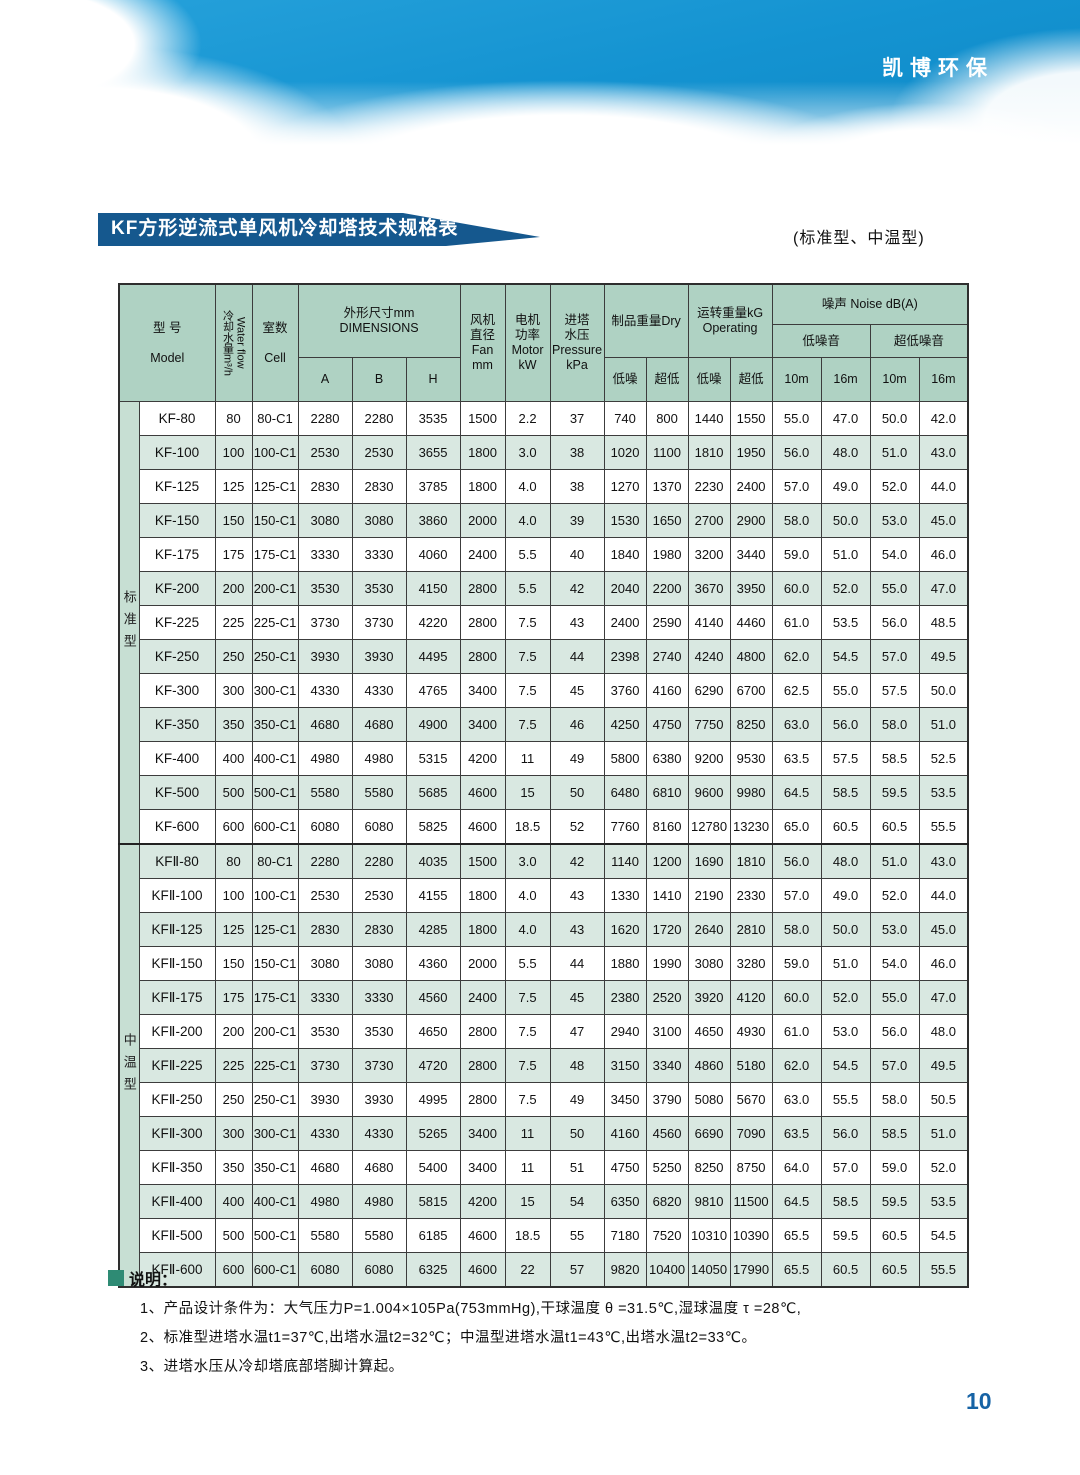  What do you see at coordinates (482, 1270) in the screenshot?
I see `data-cell: 4600` at bounding box center [482, 1270].